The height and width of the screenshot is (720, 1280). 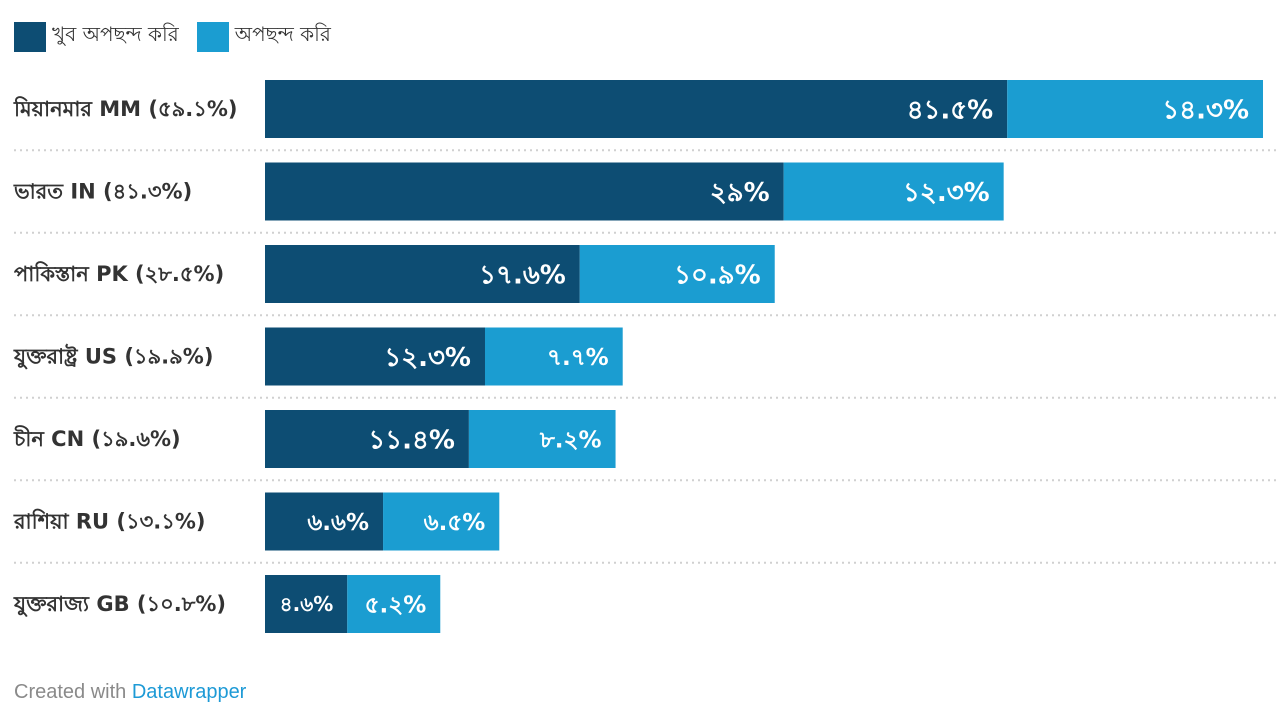 I want to click on category-label: যুক্তরাষ্ট্র US (১৯.৯%), so click(x=113, y=357).